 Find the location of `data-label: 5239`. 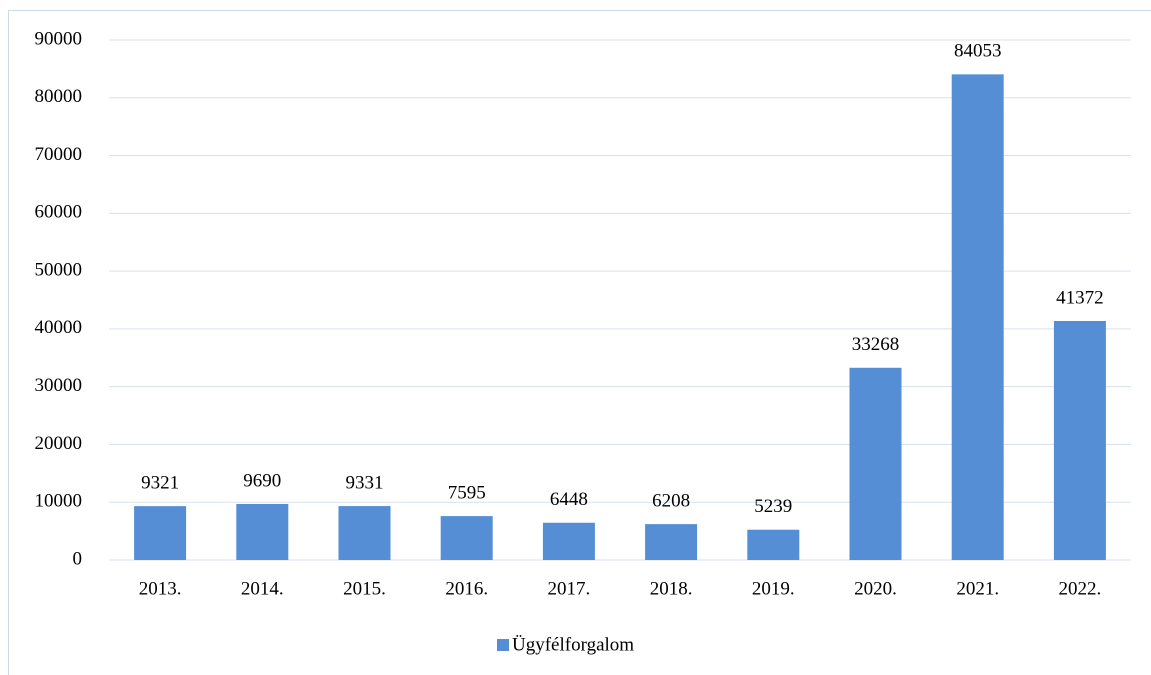

data-label: 5239 is located at coordinates (773, 506).